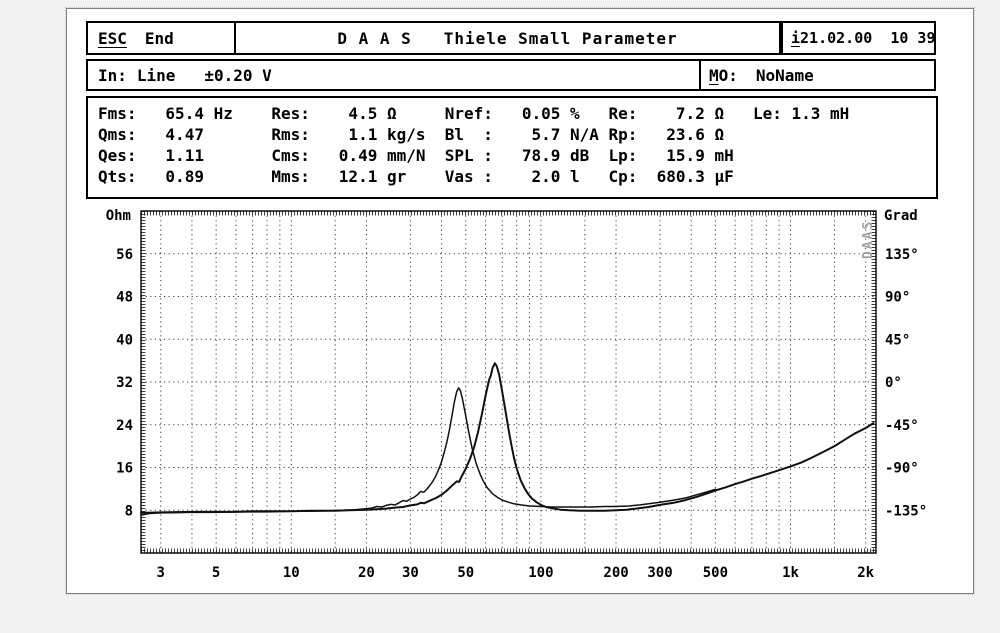 This screenshot has width=1000, height=633. Describe the element at coordinates (382, 134) in the screenshot. I see `param-value: 1.1 kg/s` at that location.